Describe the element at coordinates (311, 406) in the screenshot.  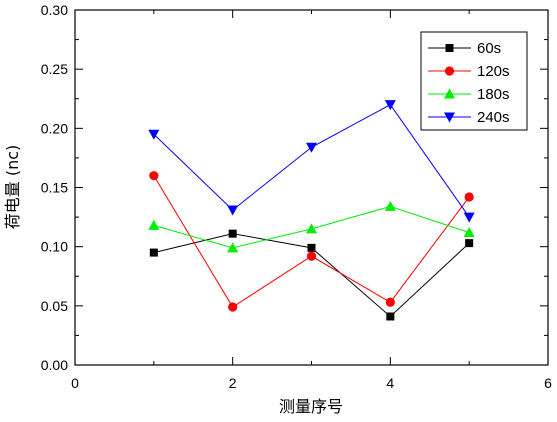
I see `x-axis-title: 测量序号` at that location.